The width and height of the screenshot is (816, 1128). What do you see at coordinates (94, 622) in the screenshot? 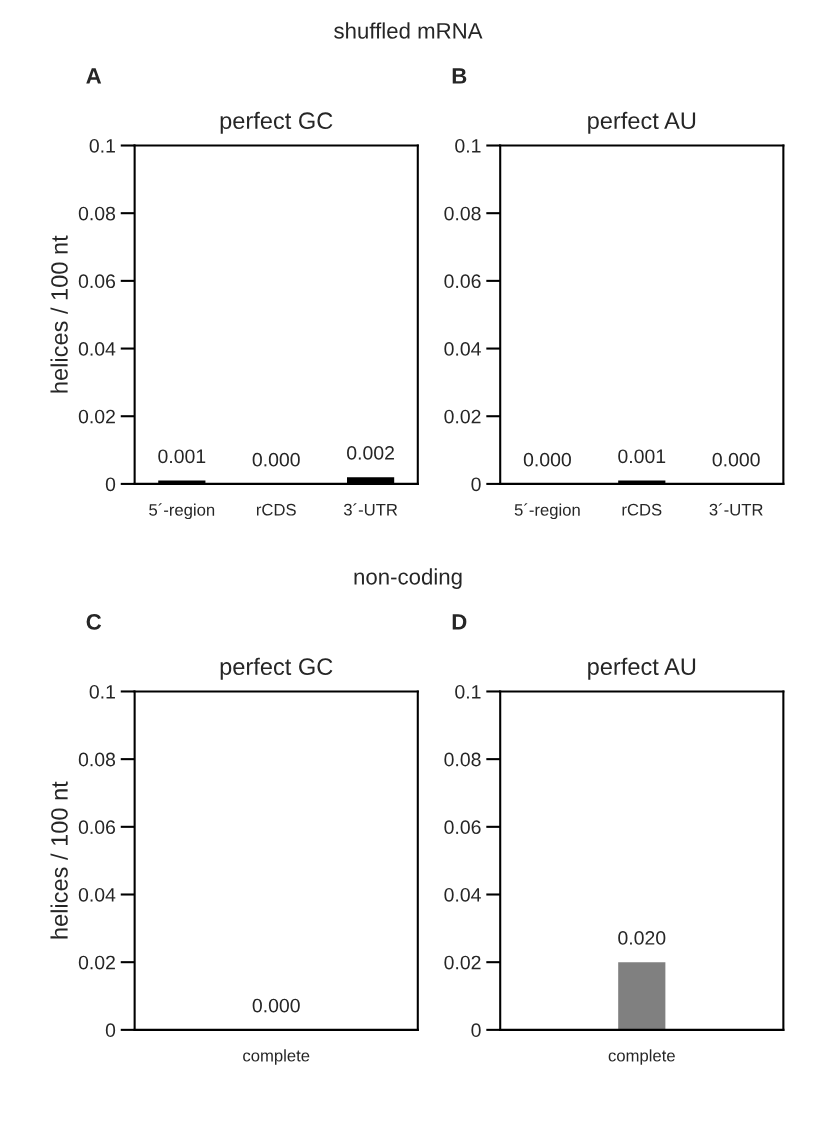
I see `text: C` at bounding box center [94, 622].